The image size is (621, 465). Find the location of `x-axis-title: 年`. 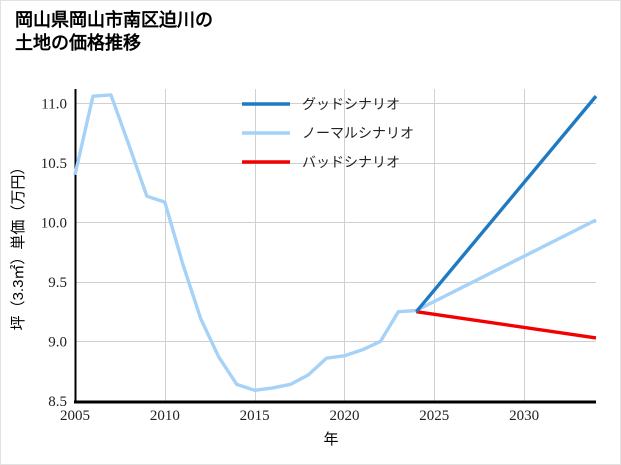

x-axis-title: 年 is located at coordinates (330, 439).